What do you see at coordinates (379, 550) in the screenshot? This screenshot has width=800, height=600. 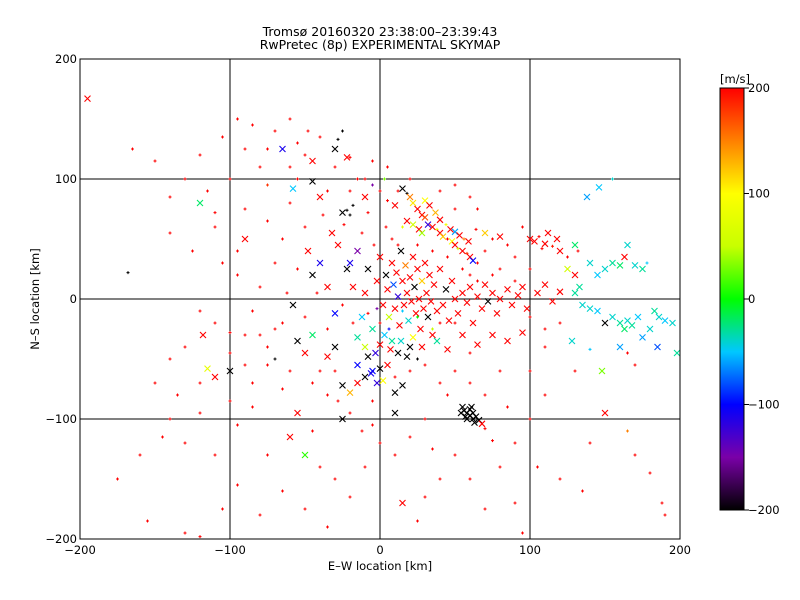 I see `x-tick-label: 0` at bounding box center [379, 550].